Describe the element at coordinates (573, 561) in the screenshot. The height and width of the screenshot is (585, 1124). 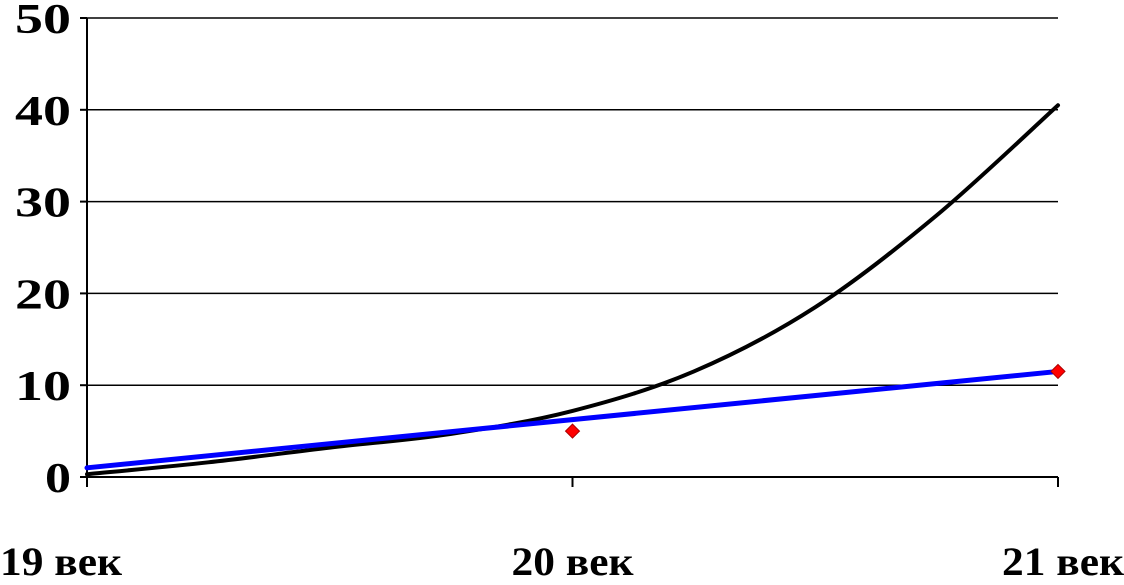
I see `x-tick-label: 20 век` at that location.